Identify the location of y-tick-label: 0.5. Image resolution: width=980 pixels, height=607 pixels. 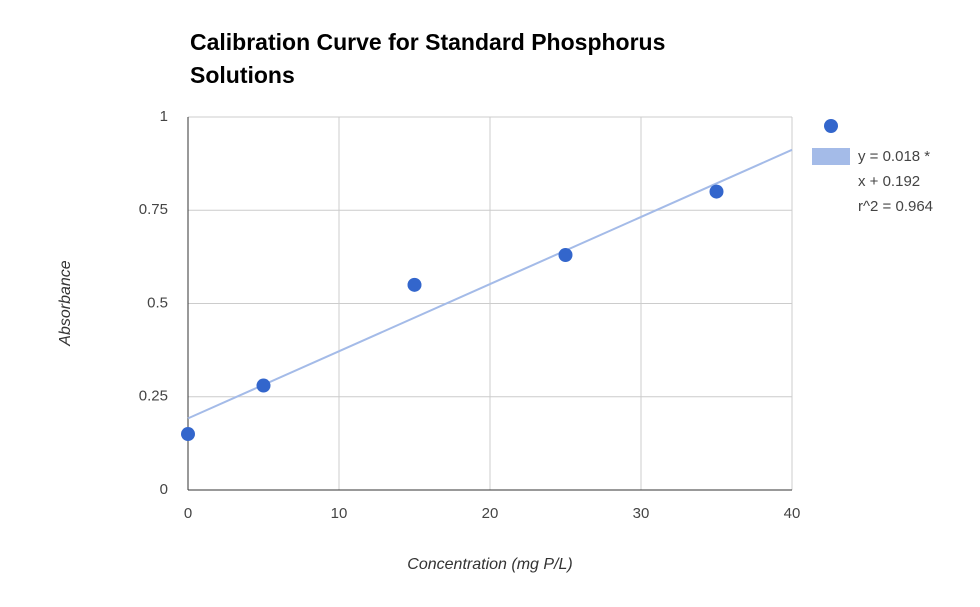
(157, 302).